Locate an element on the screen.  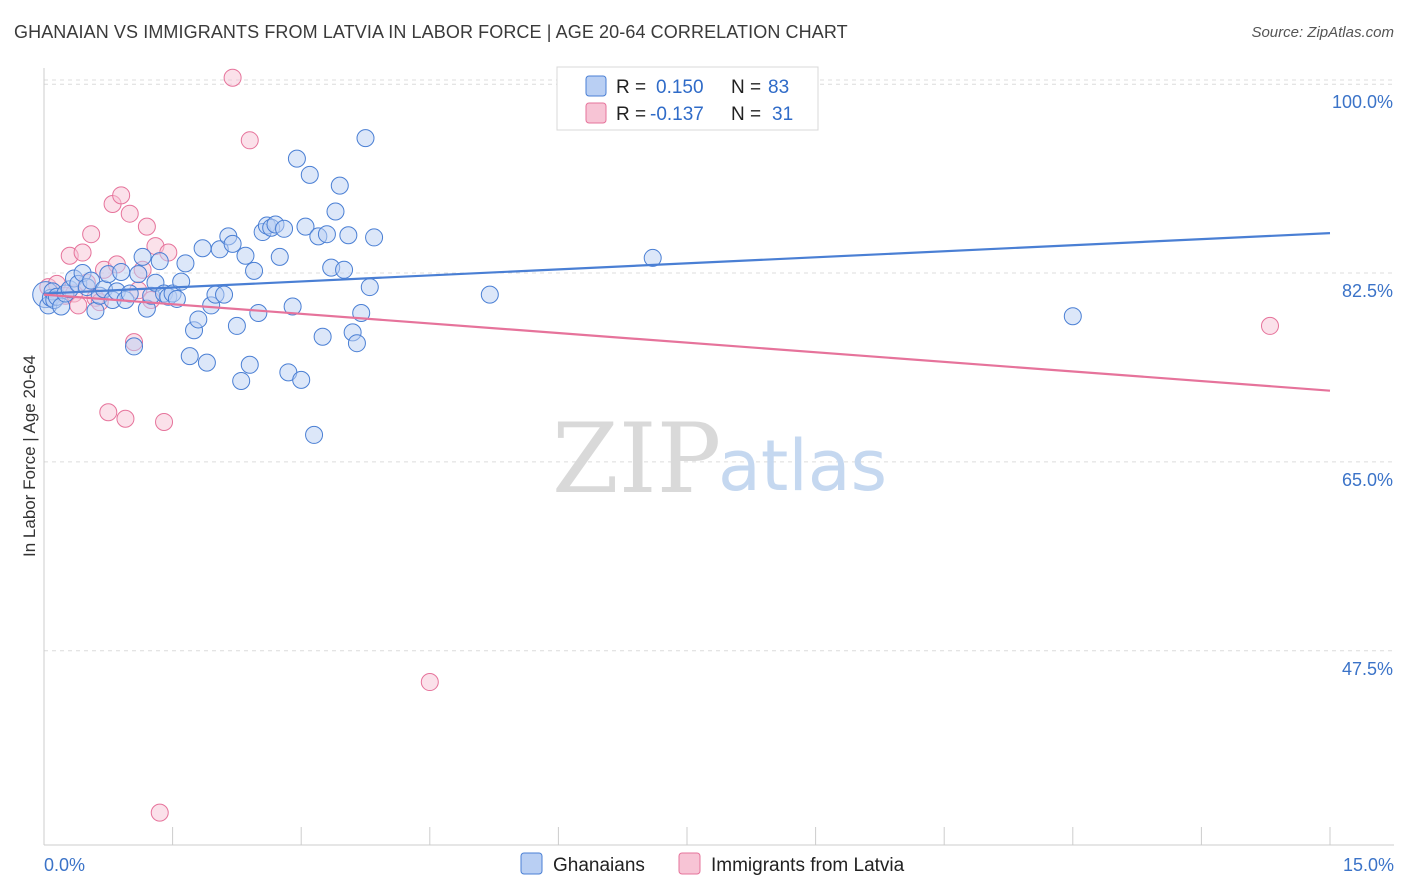
legend-n-value-2: 31 is located at coordinates (782, 114).